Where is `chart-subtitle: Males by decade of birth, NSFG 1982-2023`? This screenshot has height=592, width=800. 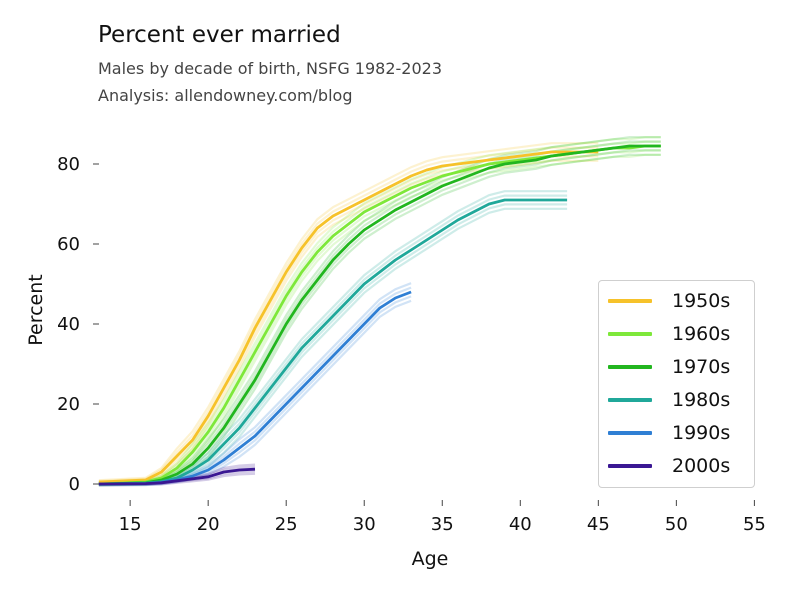
chart-subtitle: Males by decade of birth, NSFG 1982-2023 is located at coordinates (270, 68).